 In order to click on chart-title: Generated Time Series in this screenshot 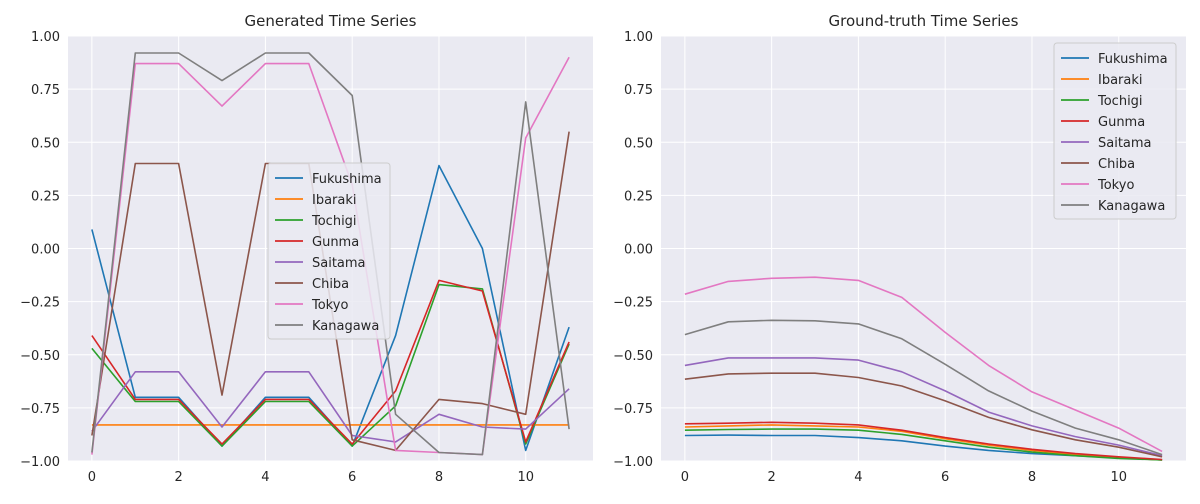, I will do `click(331, 21)`.